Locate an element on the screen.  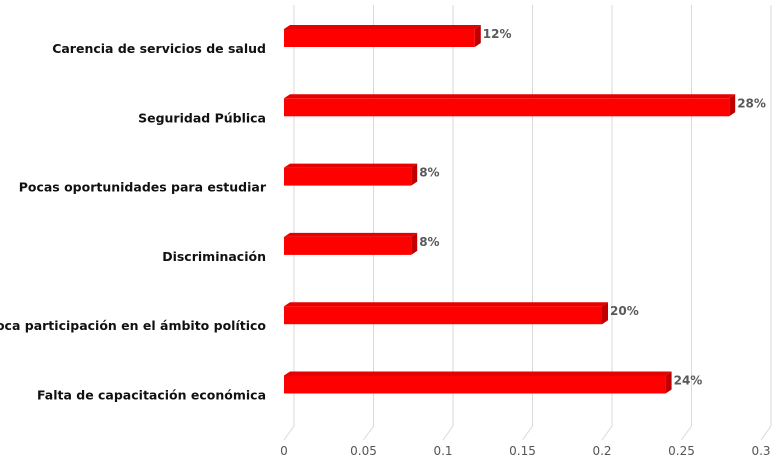
data-label: 20% is located at coordinates (624, 311).